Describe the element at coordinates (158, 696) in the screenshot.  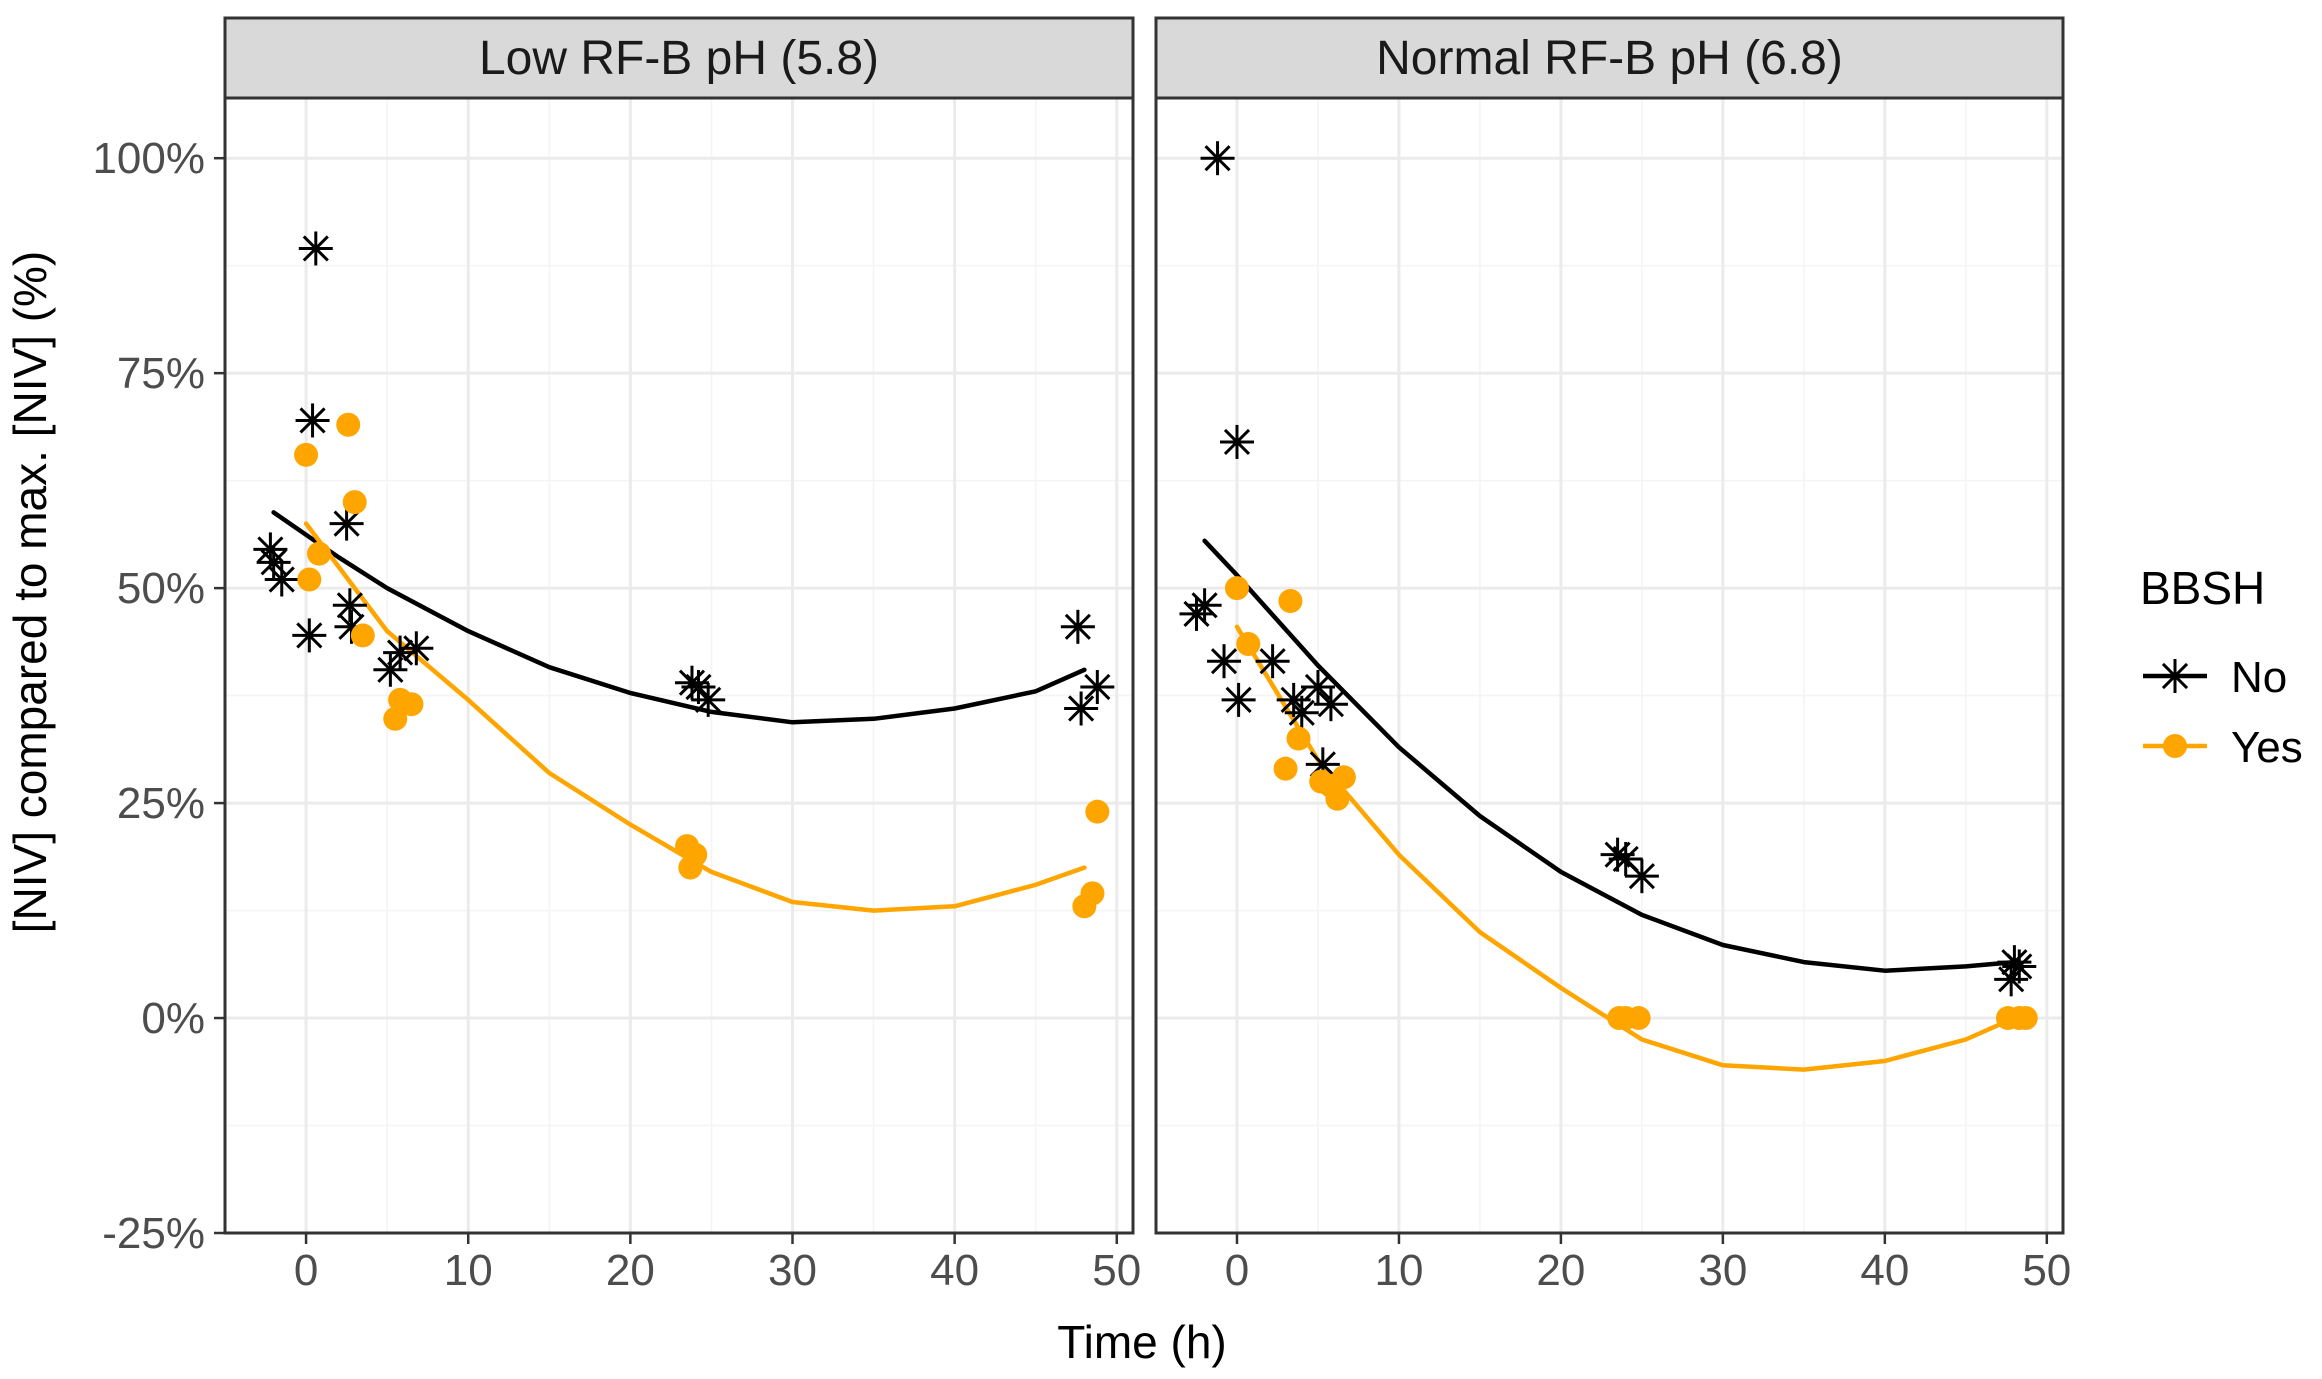
I see `y-axis: -25% 0% 25% 50% 75% 100%` at that location.